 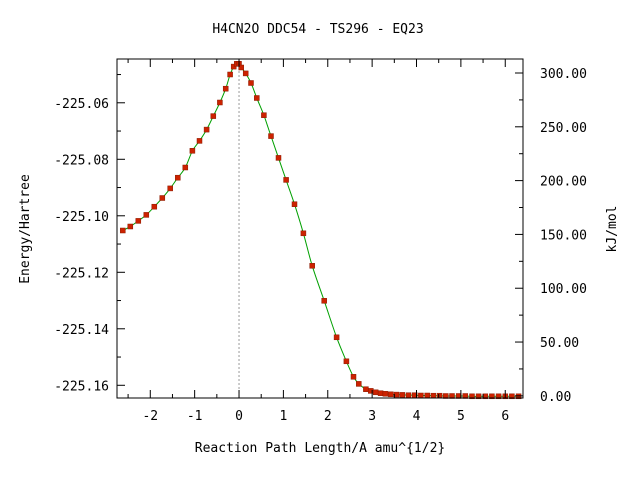 What do you see at coordinates (81, 273) in the screenshot?
I see `y-tick-label: -225.12` at bounding box center [81, 273].